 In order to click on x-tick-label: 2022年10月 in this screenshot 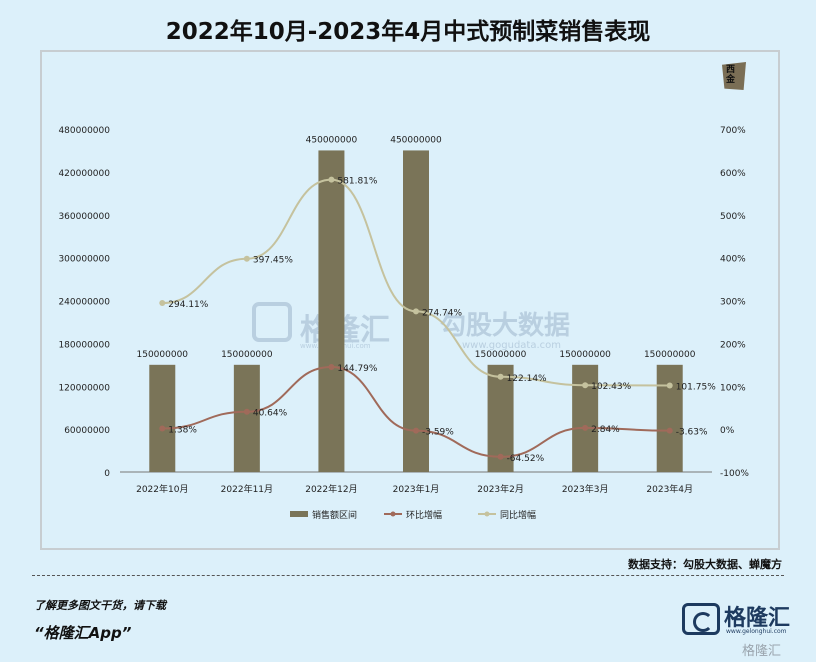, I will do `click(162, 489)`.